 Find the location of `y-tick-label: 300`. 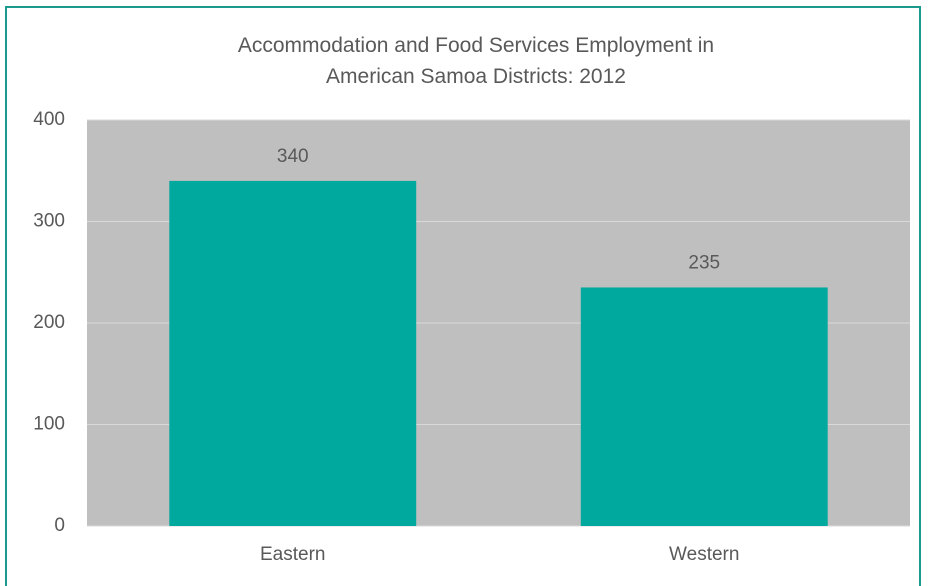

y-tick-label: 300 is located at coordinates (49, 221).